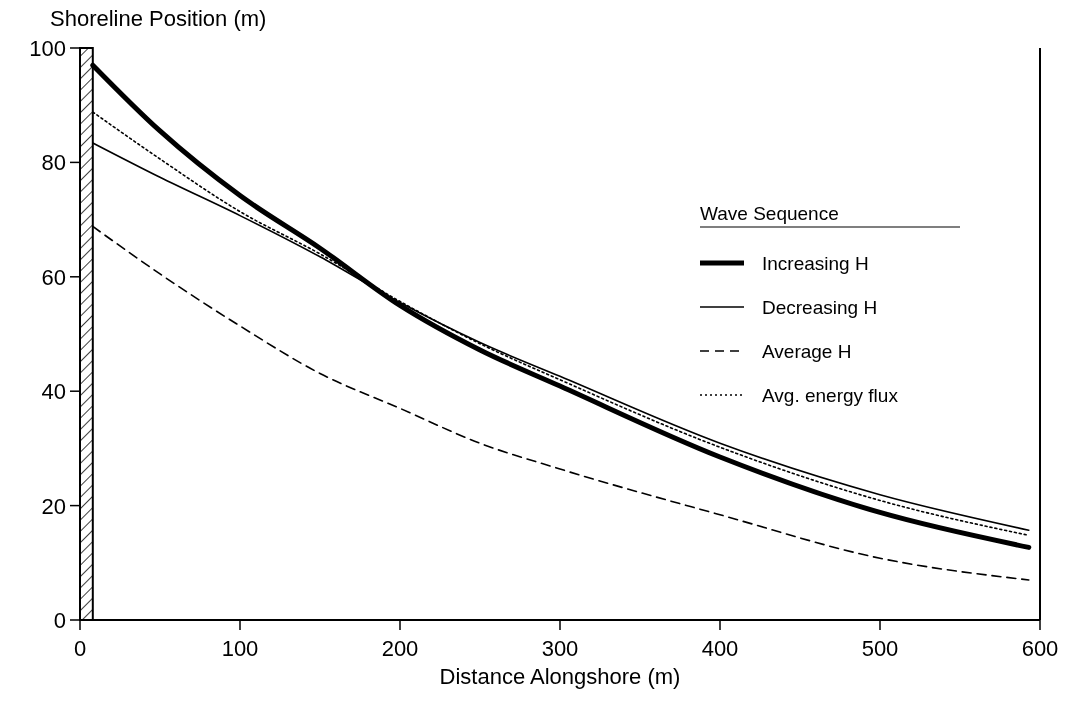 This screenshot has height=706, width=1069. What do you see at coordinates (720, 648) in the screenshot?
I see `x-tick-label: 400` at bounding box center [720, 648].